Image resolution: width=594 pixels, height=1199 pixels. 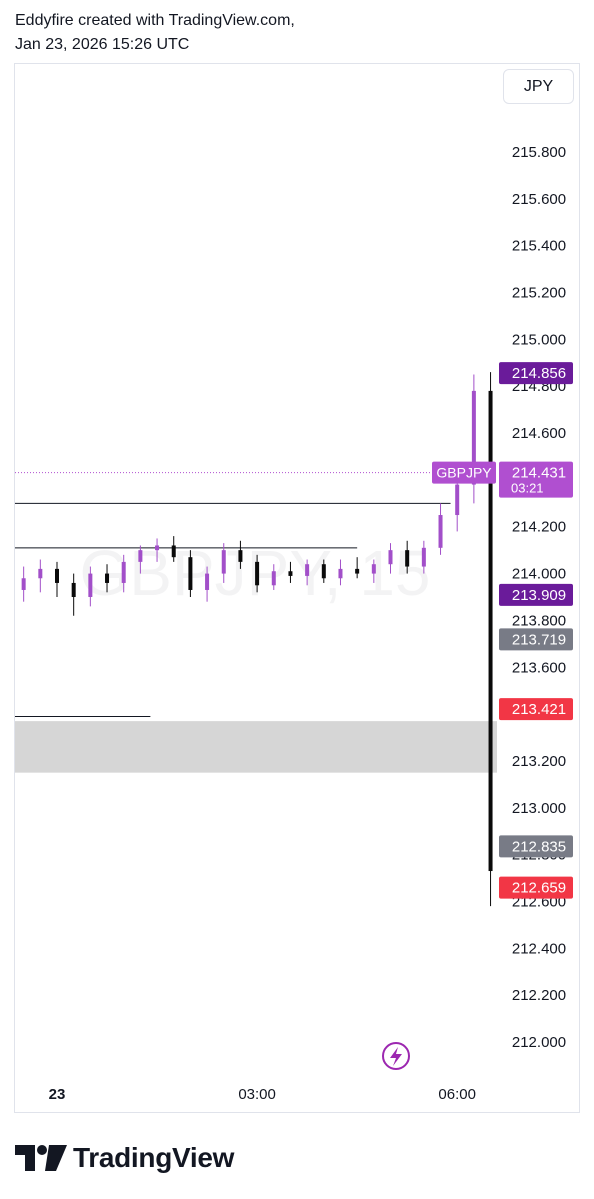 I want to click on tradingview-logo: TradingView, so click(x=124, y=1158).